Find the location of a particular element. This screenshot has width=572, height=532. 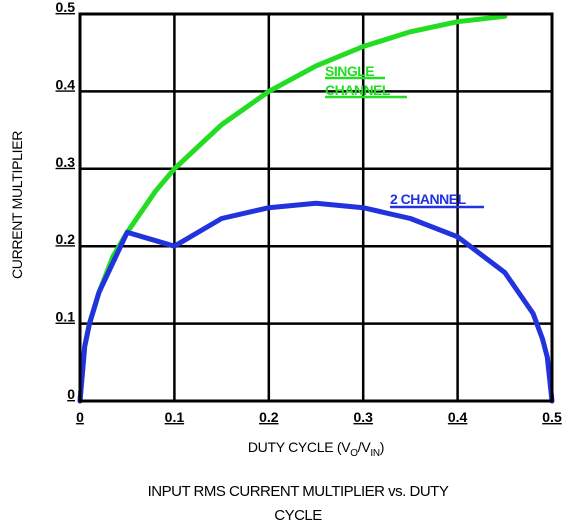

series-labels: SINGLE CHANNEL 2 CHANNEL is located at coordinates (404, 136).